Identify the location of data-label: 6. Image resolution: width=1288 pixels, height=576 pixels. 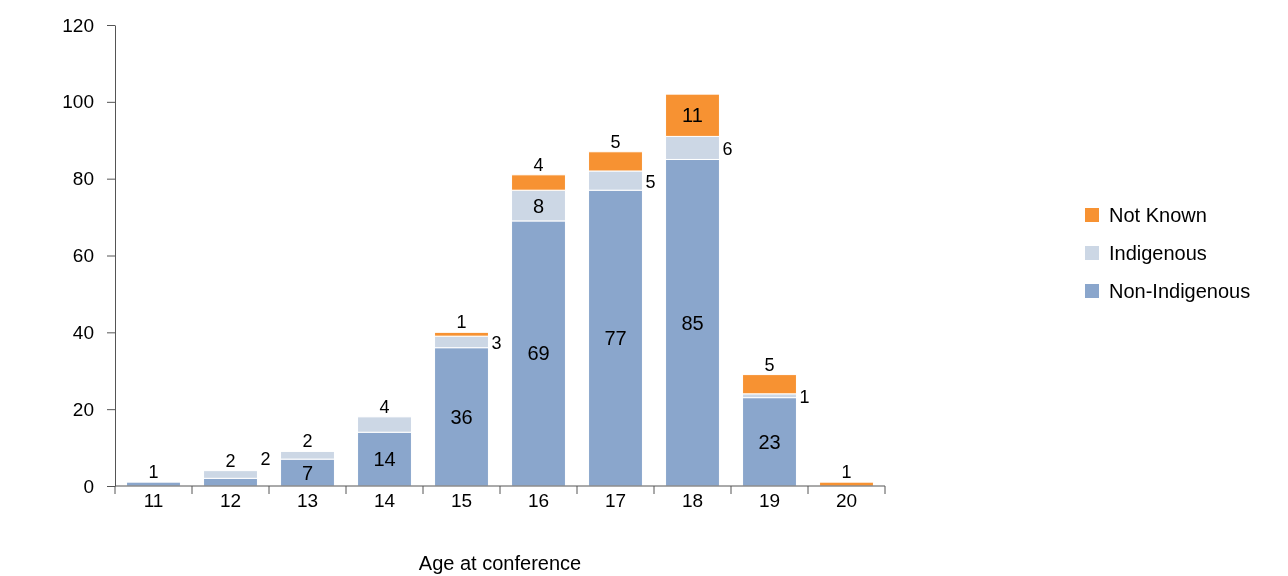
(727, 148).